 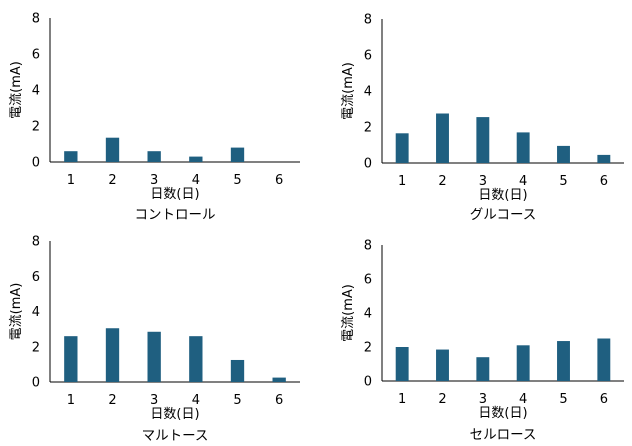 What do you see at coordinates (175, 436) in the screenshot?
I see `chart-caption: マルトース` at bounding box center [175, 436].